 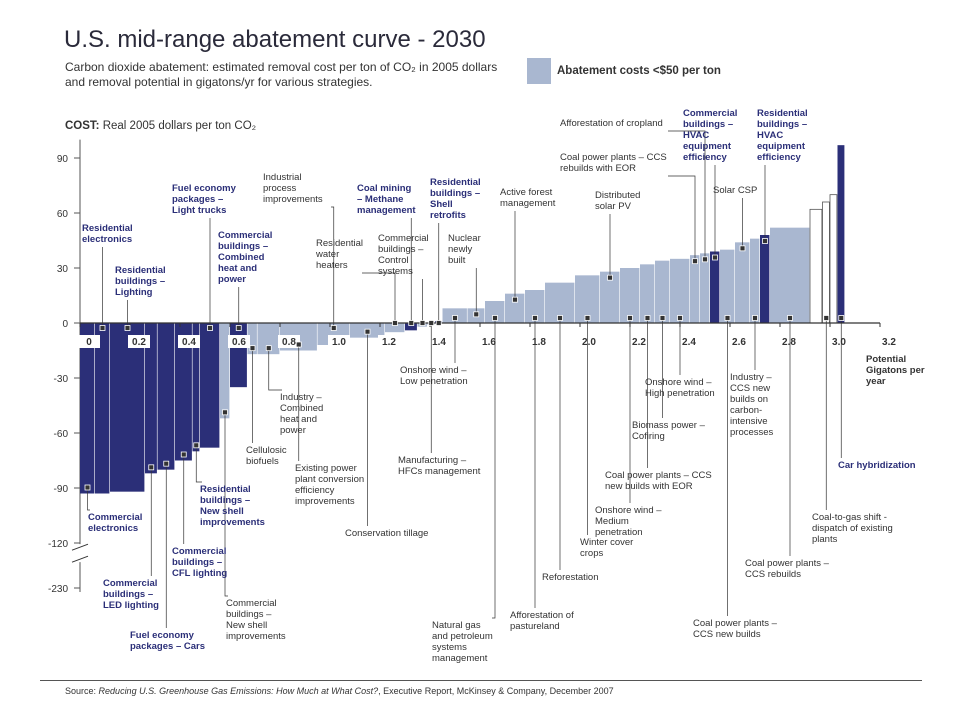 What do you see at coordinates (63, 159) in the screenshot?
I see `y-tick-label: 90` at bounding box center [63, 159].